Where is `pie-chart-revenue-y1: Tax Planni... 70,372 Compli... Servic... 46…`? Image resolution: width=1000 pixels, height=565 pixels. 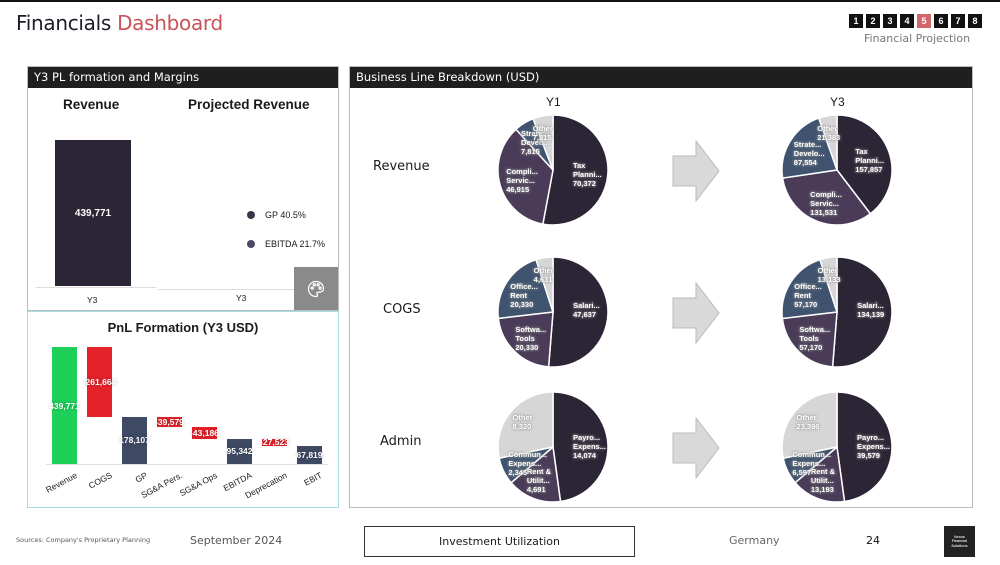 pie-chart-revenue-y1: Tax Planni... 70,372 Compli... Servic... 46… is located at coordinates (553, 170).